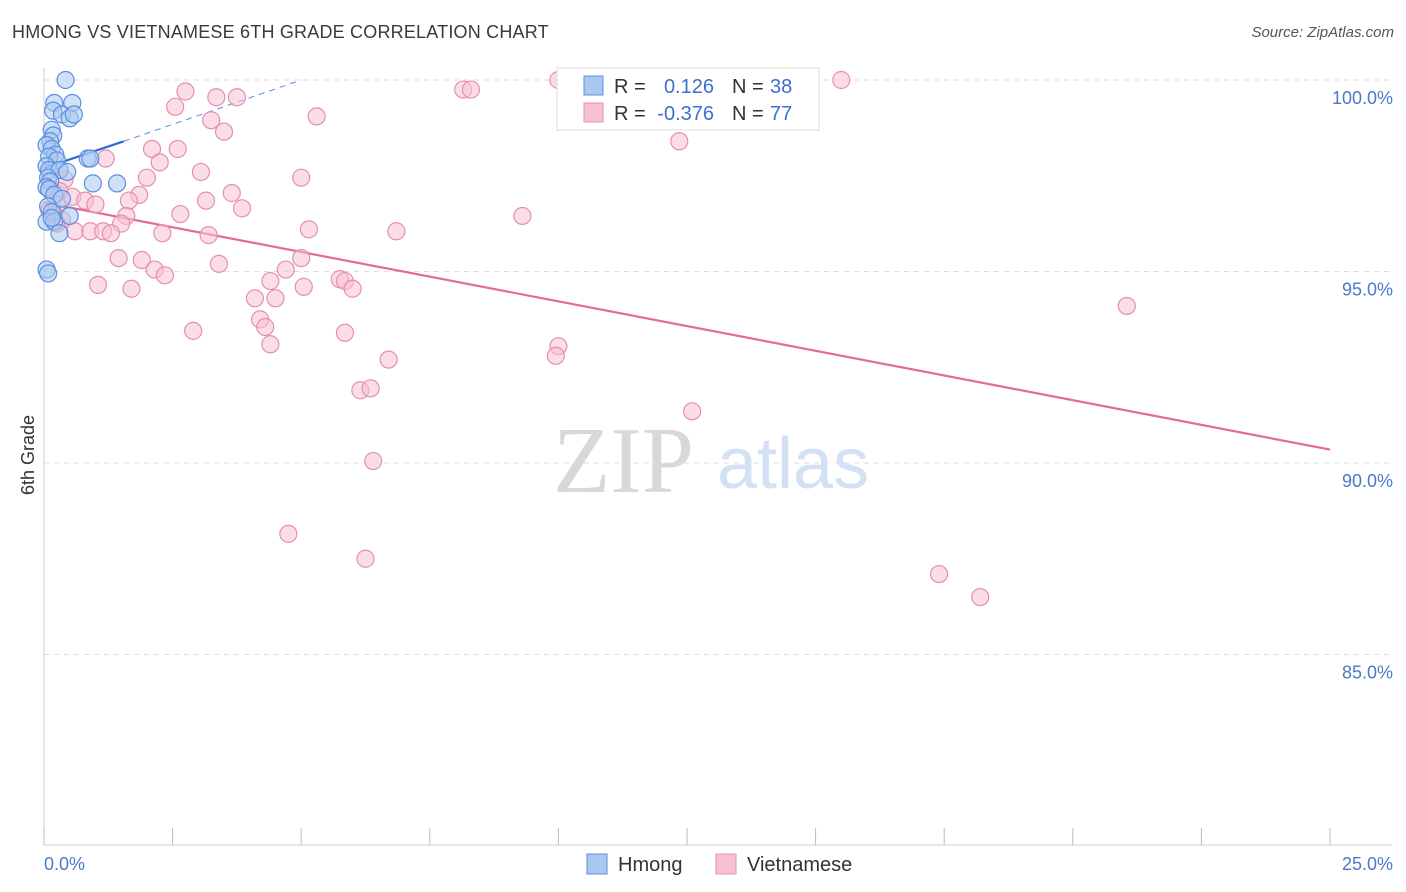  What do you see at coordinates (799, 865) in the screenshot?
I see `bottom-legend-vietnamese: Vietnamese` at bounding box center [799, 865].